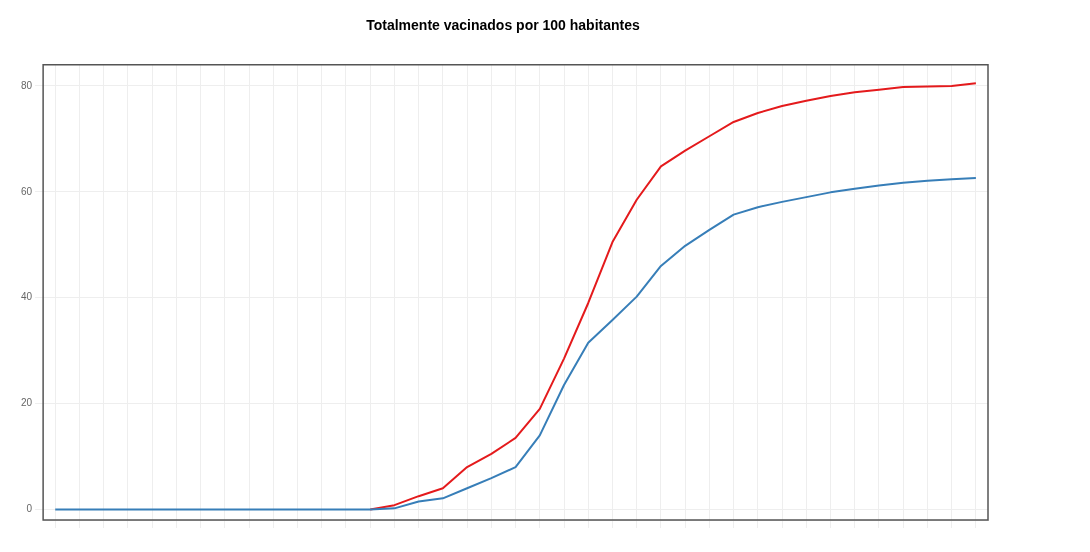 The image size is (1090, 552). What do you see at coordinates (503, 25) in the screenshot?
I see `chart-title: Totalmente vacinados por 100 habitantes` at bounding box center [503, 25].